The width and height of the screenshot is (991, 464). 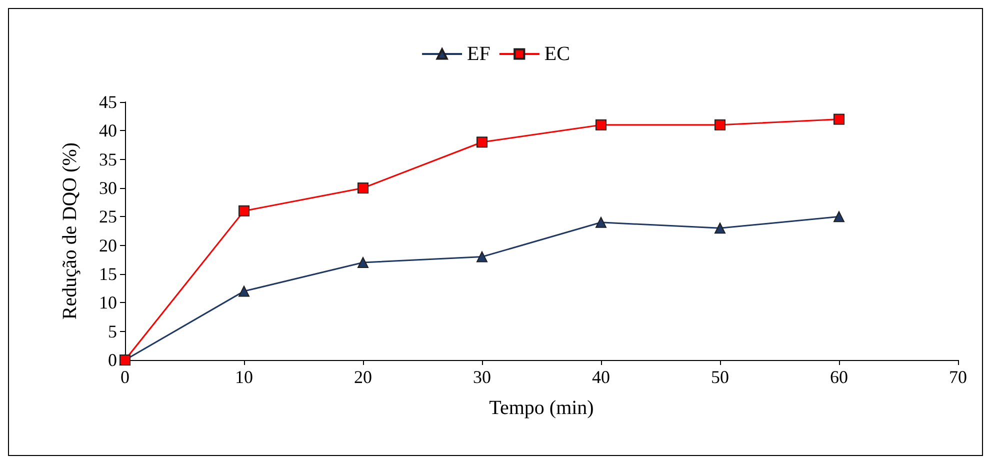 What do you see at coordinates (244, 377) in the screenshot?
I see `x-tick-label: 10` at bounding box center [244, 377].